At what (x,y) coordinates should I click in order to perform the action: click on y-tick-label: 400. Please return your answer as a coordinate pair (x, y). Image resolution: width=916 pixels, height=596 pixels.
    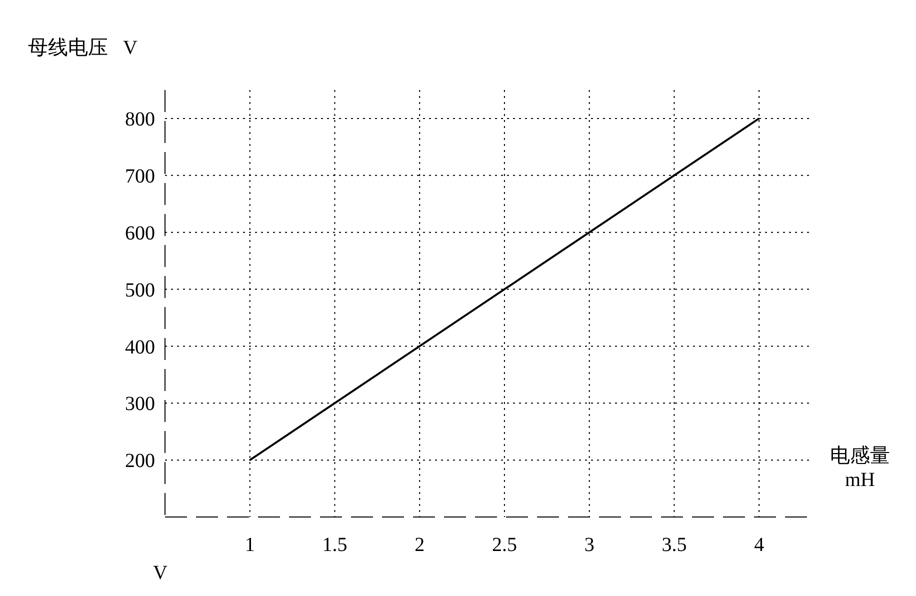
    Looking at the image, I should click on (140, 347).